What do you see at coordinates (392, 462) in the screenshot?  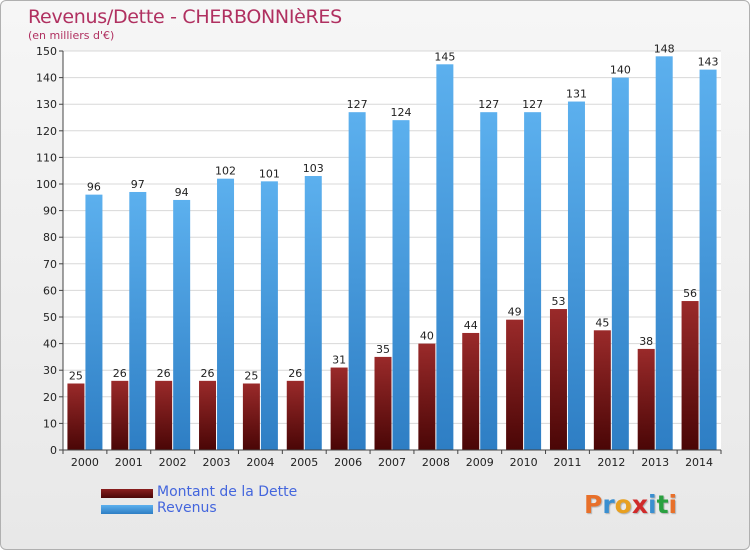 I see `x-tick-label: 2007` at bounding box center [392, 462].